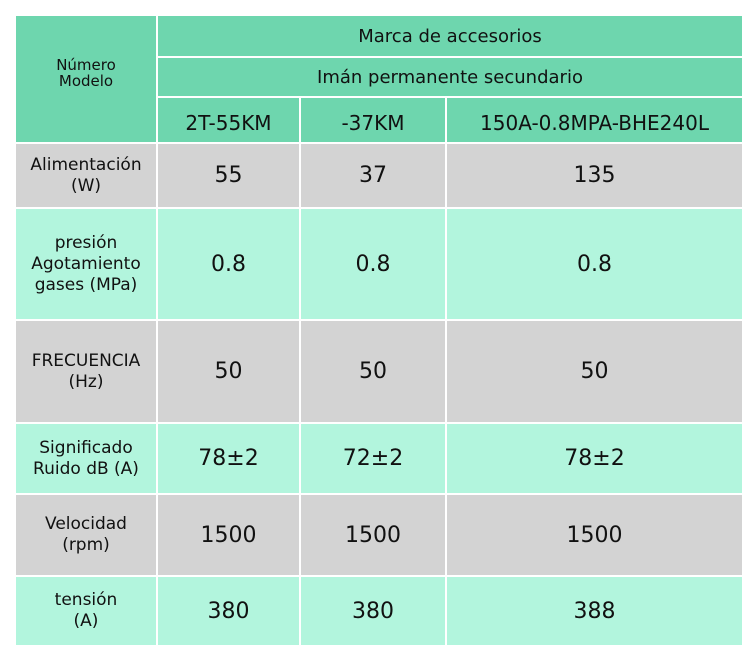 This screenshot has width=750, height=645. What do you see at coordinates (86, 360) in the screenshot?
I see `row-label-line: FRECUENCIA` at bounding box center [86, 360].